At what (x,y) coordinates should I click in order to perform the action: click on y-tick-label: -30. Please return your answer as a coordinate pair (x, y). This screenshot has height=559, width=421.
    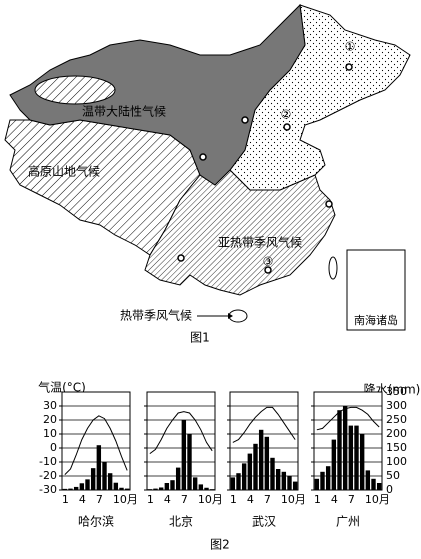
    Looking at the image, I should click on (48, 489).